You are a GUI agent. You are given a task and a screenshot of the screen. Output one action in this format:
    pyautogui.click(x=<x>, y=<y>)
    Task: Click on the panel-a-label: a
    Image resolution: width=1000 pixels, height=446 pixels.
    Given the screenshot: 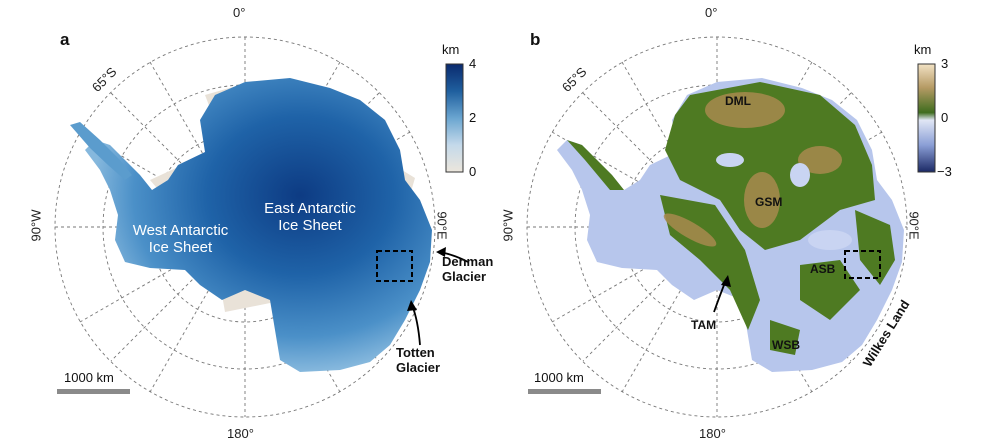 What is the action you would take?
    pyautogui.click(x=65, y=39)
    